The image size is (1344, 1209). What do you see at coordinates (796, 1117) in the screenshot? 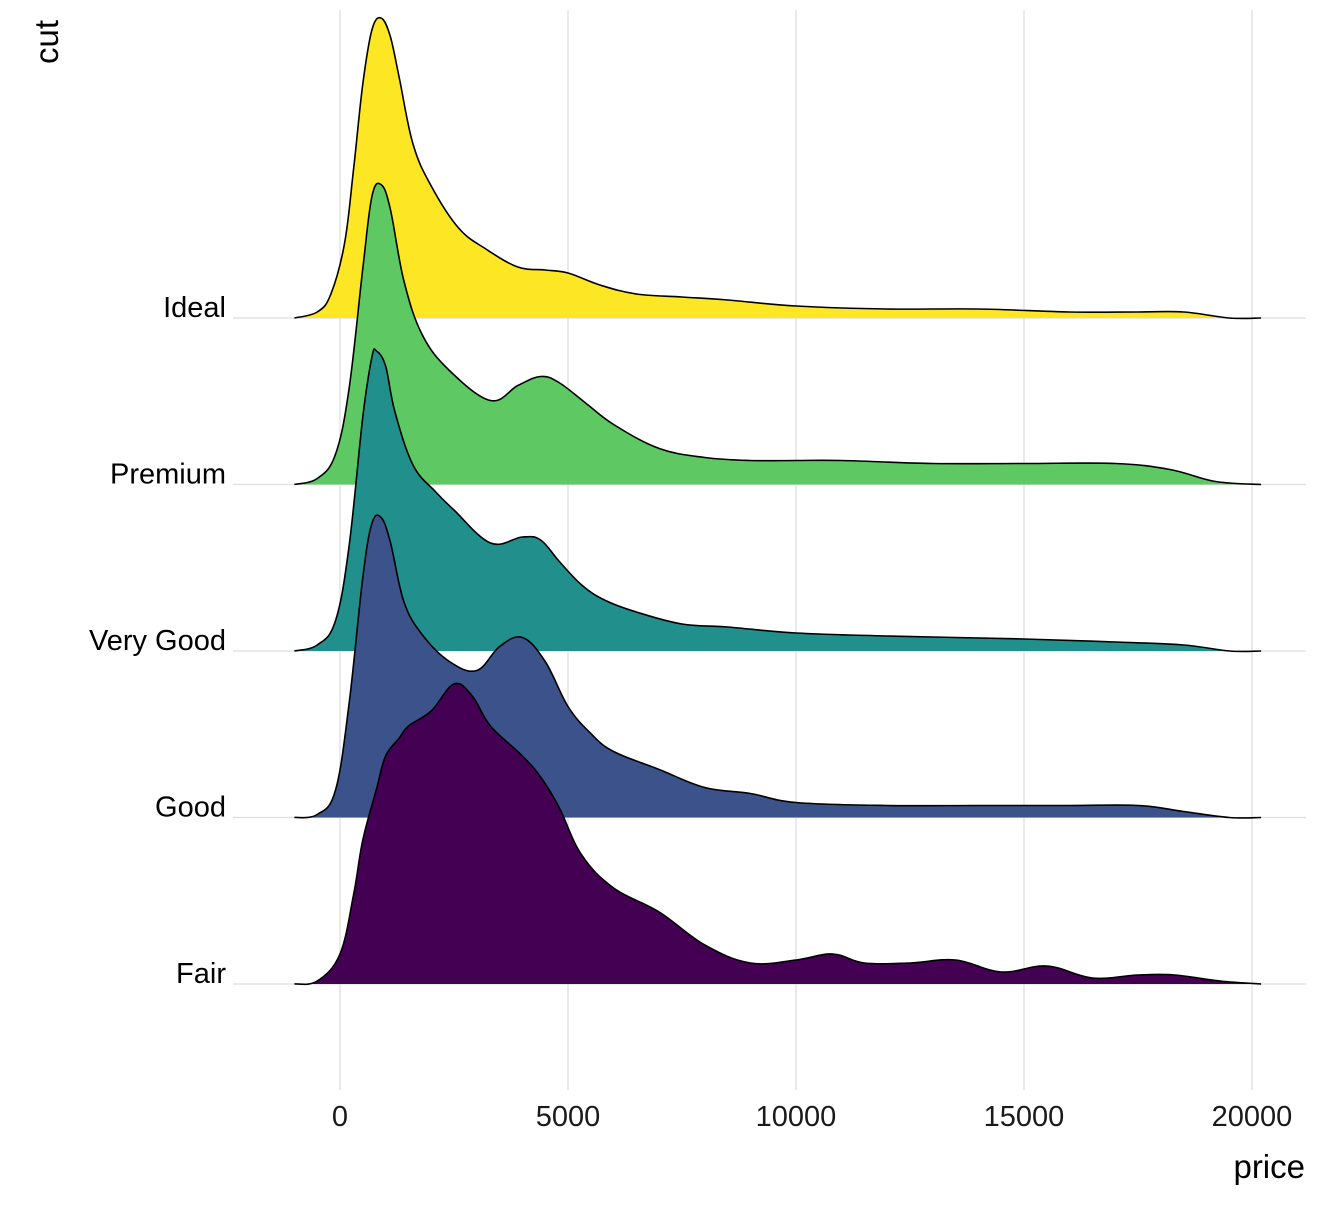
I see `x-tick-label-10000: 10000` at bounding box center [796, 1117].